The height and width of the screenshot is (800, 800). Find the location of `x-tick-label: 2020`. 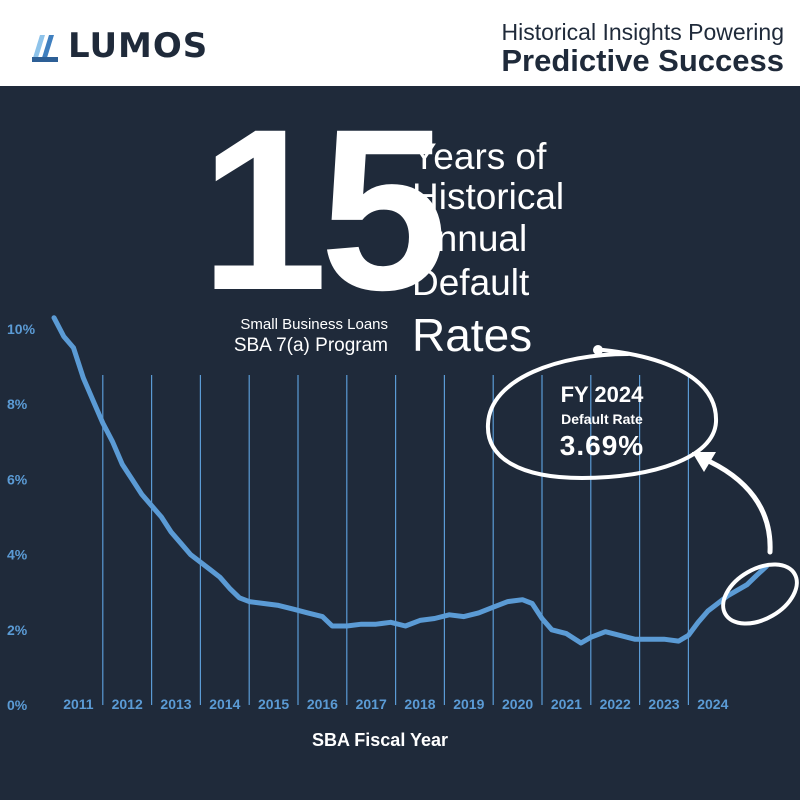

x-tick-label: 2020 is located at coordinates (517, 704).